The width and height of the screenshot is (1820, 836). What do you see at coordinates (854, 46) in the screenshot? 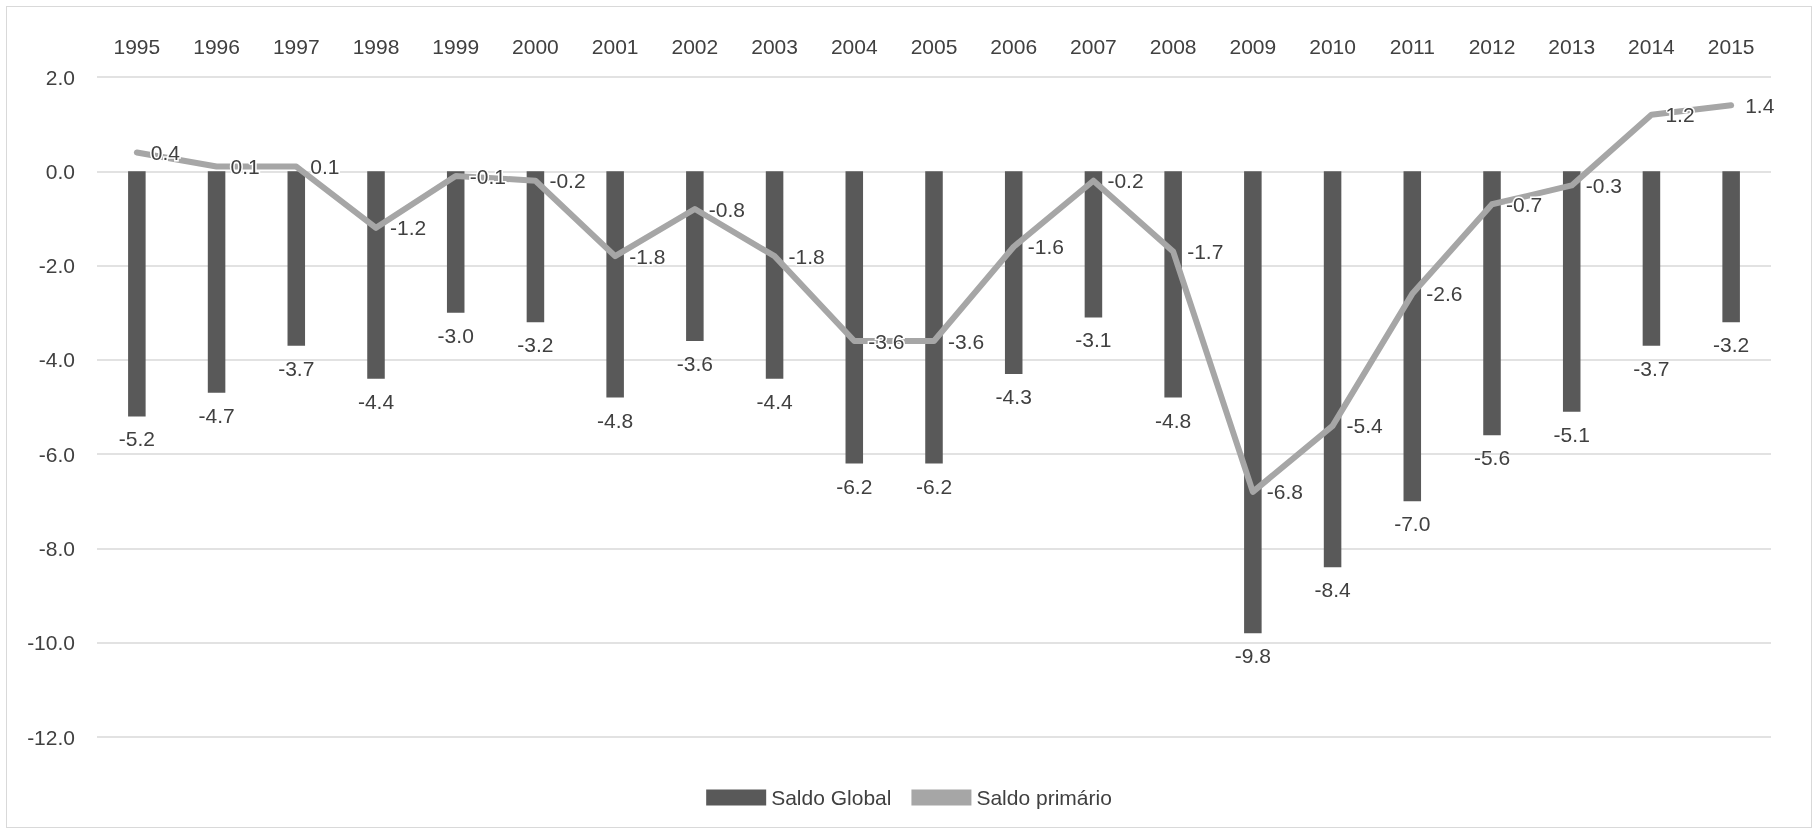
I see `x-tick-label: 2004` at bounding box center [854, 46].